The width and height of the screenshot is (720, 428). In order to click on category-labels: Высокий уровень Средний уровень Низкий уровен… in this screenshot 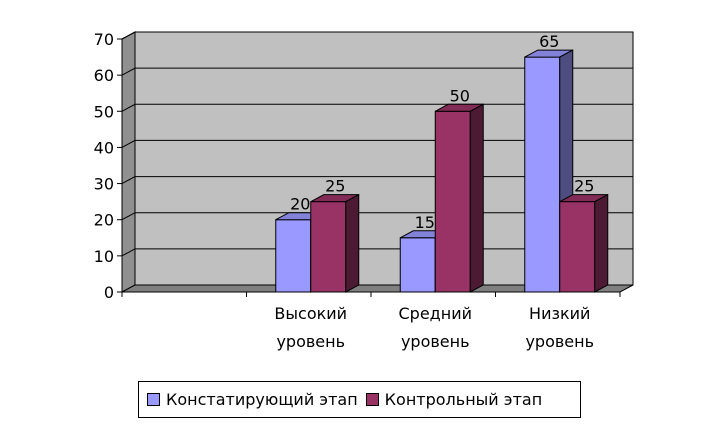, I will do `click(434, 327)`.